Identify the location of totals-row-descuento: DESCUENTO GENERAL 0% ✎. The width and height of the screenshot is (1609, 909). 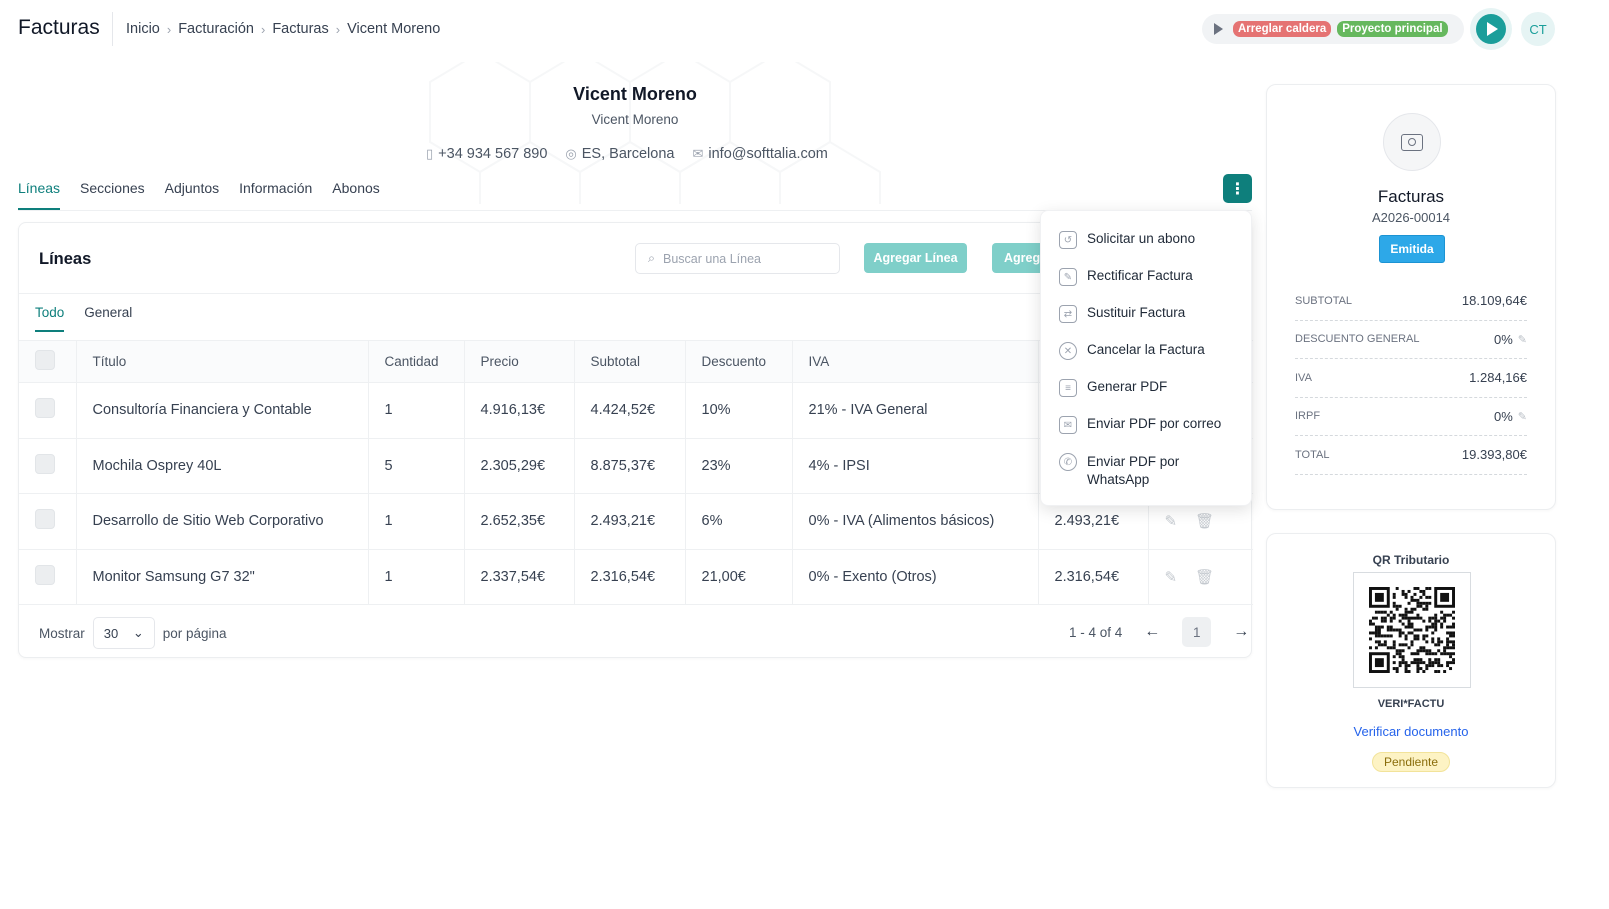
(1411, 340).